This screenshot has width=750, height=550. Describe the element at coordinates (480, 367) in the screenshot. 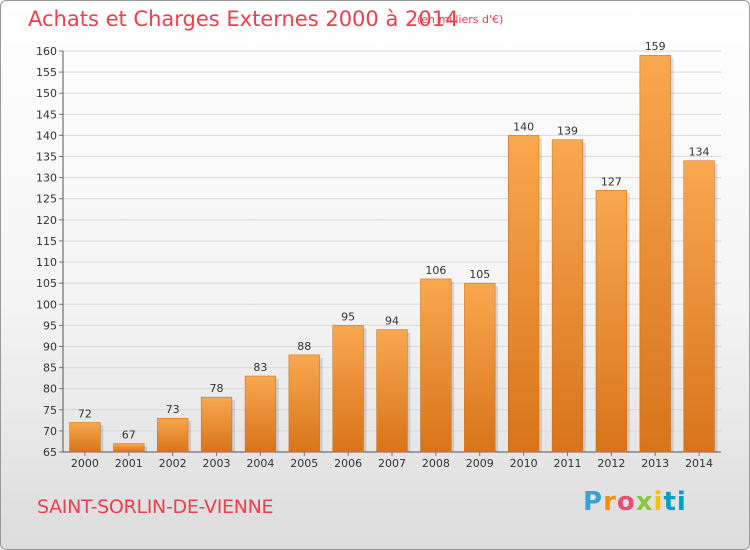

I see `bar-2009` at that location.